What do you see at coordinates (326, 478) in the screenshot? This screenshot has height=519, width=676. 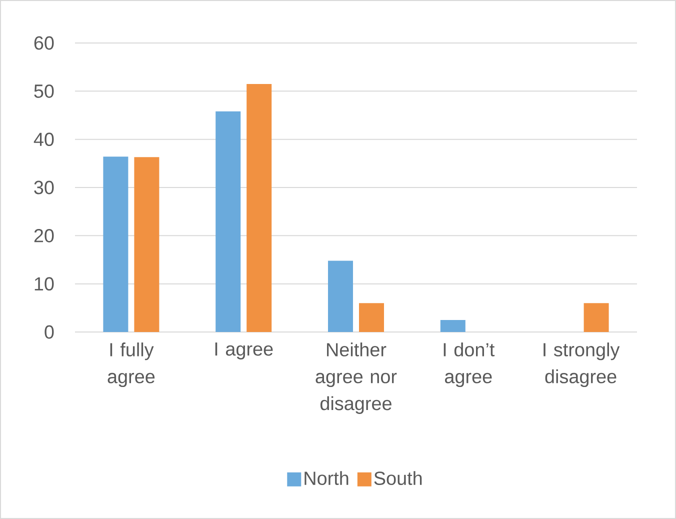 I see `legend-label: North` at bounding box center [326, 478].